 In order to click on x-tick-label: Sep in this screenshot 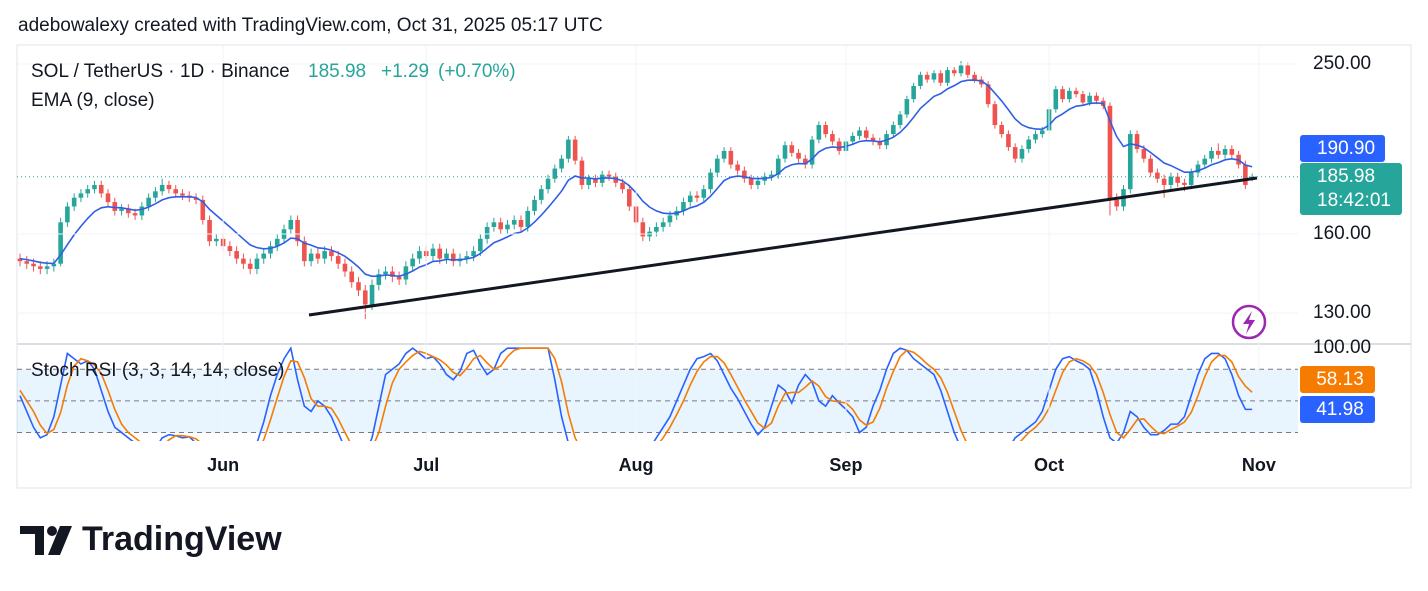, I will do `click(845, 465)`.